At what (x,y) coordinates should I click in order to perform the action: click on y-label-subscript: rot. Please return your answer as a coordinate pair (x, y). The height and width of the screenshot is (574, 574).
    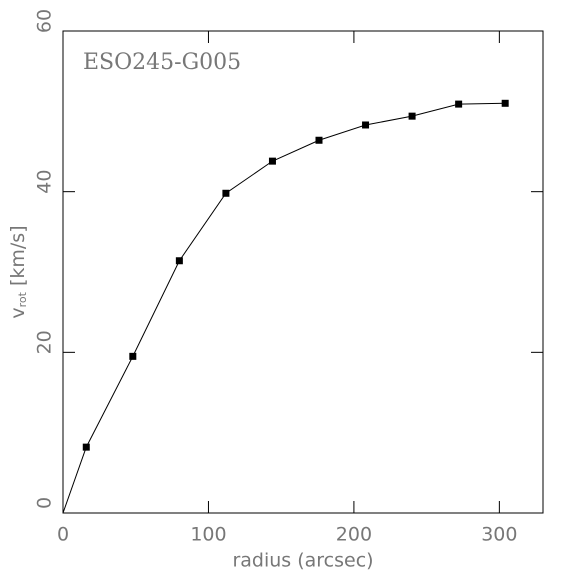
    Looking at the image, I should click on (22, 299).